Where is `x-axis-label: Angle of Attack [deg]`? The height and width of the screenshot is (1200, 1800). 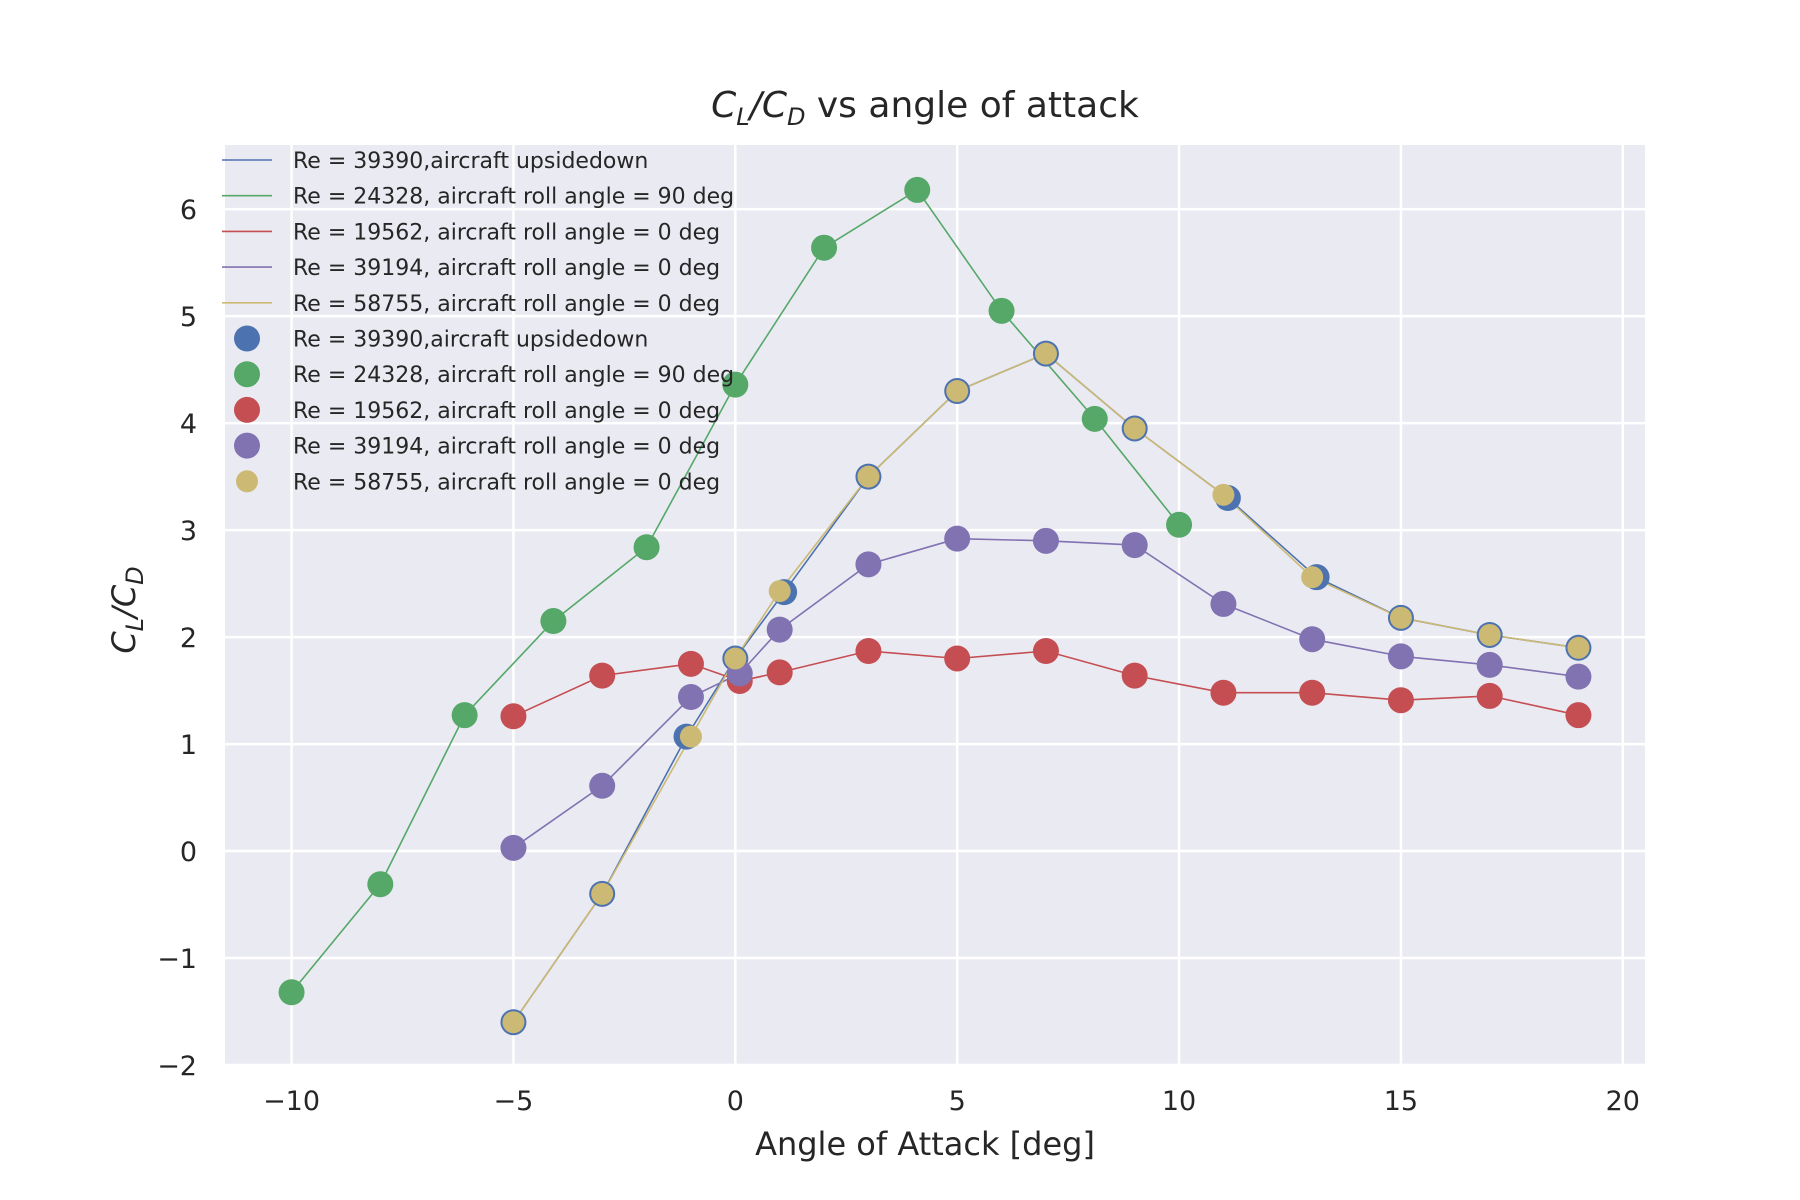 x-axis-label: Angle of Attack [deg] is located at coordinates (925, 1144).